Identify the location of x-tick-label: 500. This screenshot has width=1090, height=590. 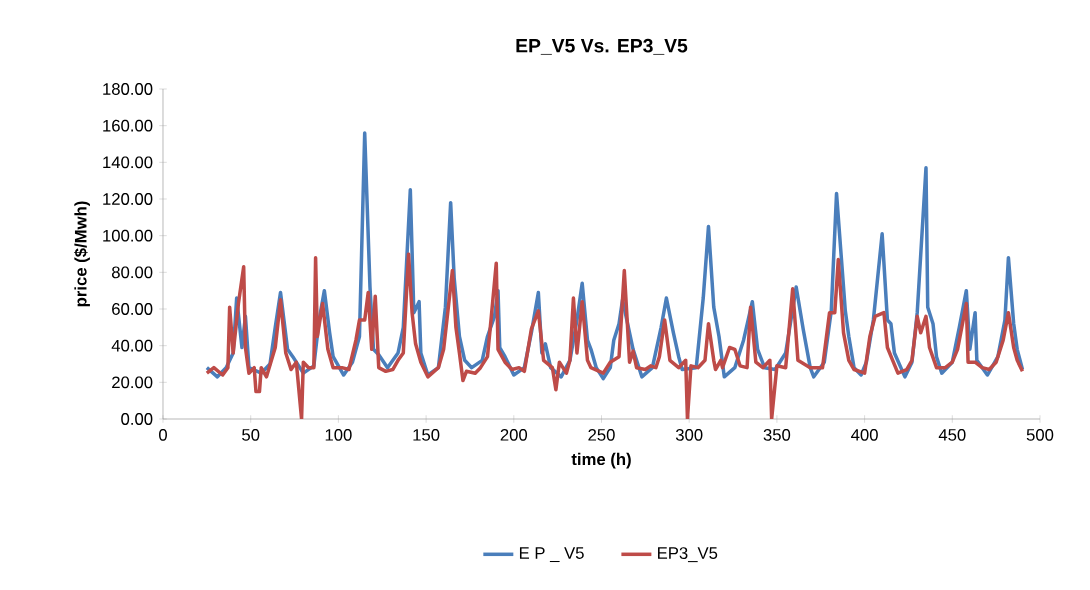
(1040, 434).